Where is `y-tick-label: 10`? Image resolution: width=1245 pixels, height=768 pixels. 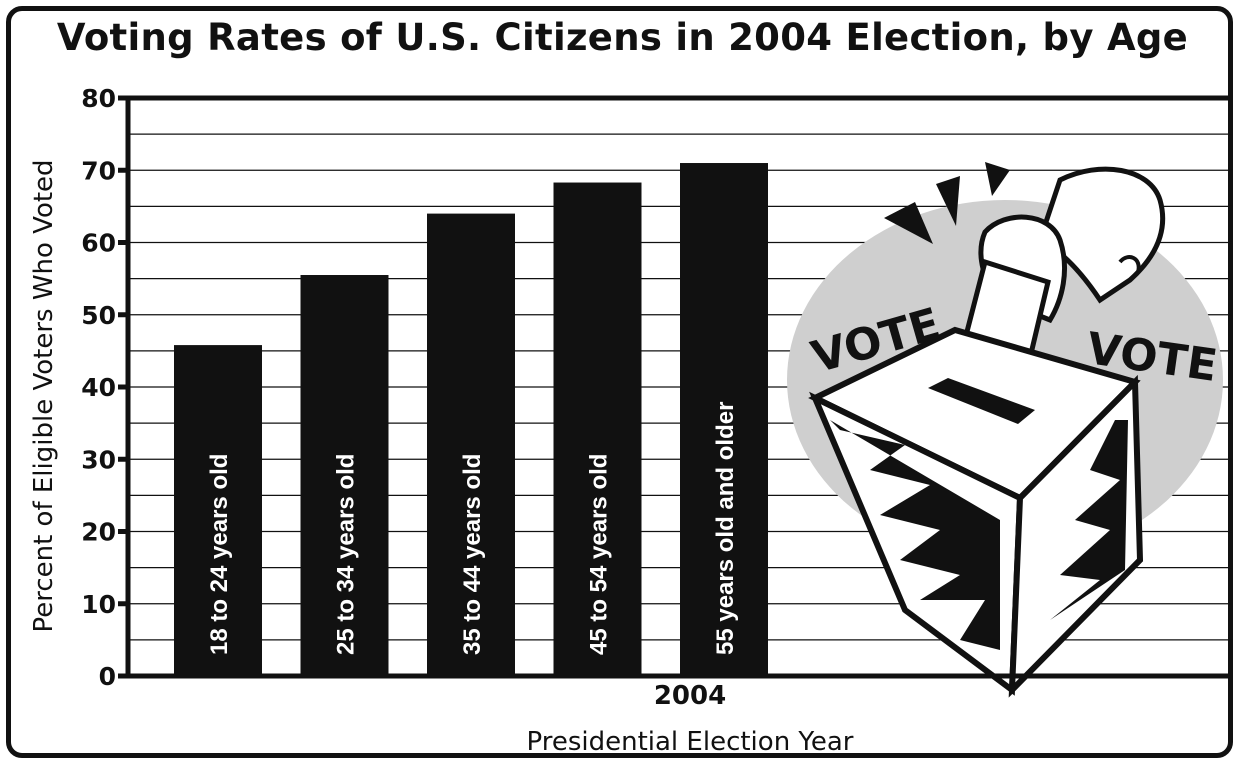 y-tick-label: 10 is located at coordinates (98, 604).